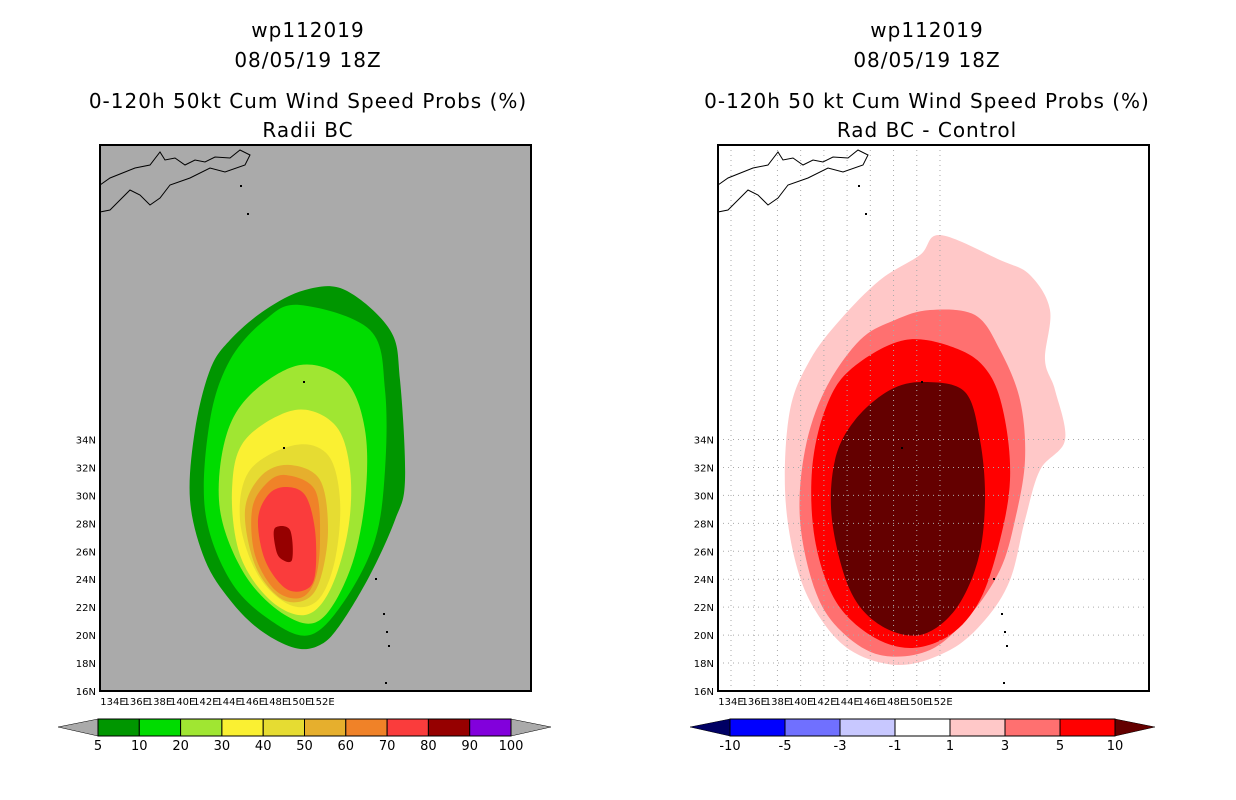 Image resolution: width=1236 pixels, height=800 pixels. Describe the element at coordinates (895, 746) in the screenshot. I see `colorbar-label: -1` at that location.